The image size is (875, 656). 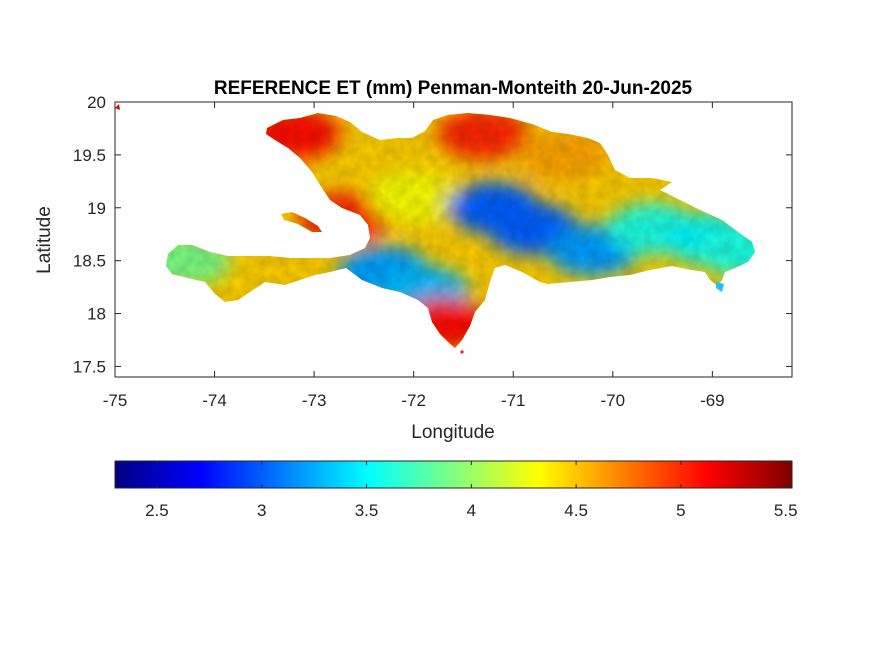 What do you see at coordinates (471, 490) in the screenshot?
I see `colorbar-ticks: 2.5 3 3.5 4 4.5 5 5.5` at bounding box center [471, 490].